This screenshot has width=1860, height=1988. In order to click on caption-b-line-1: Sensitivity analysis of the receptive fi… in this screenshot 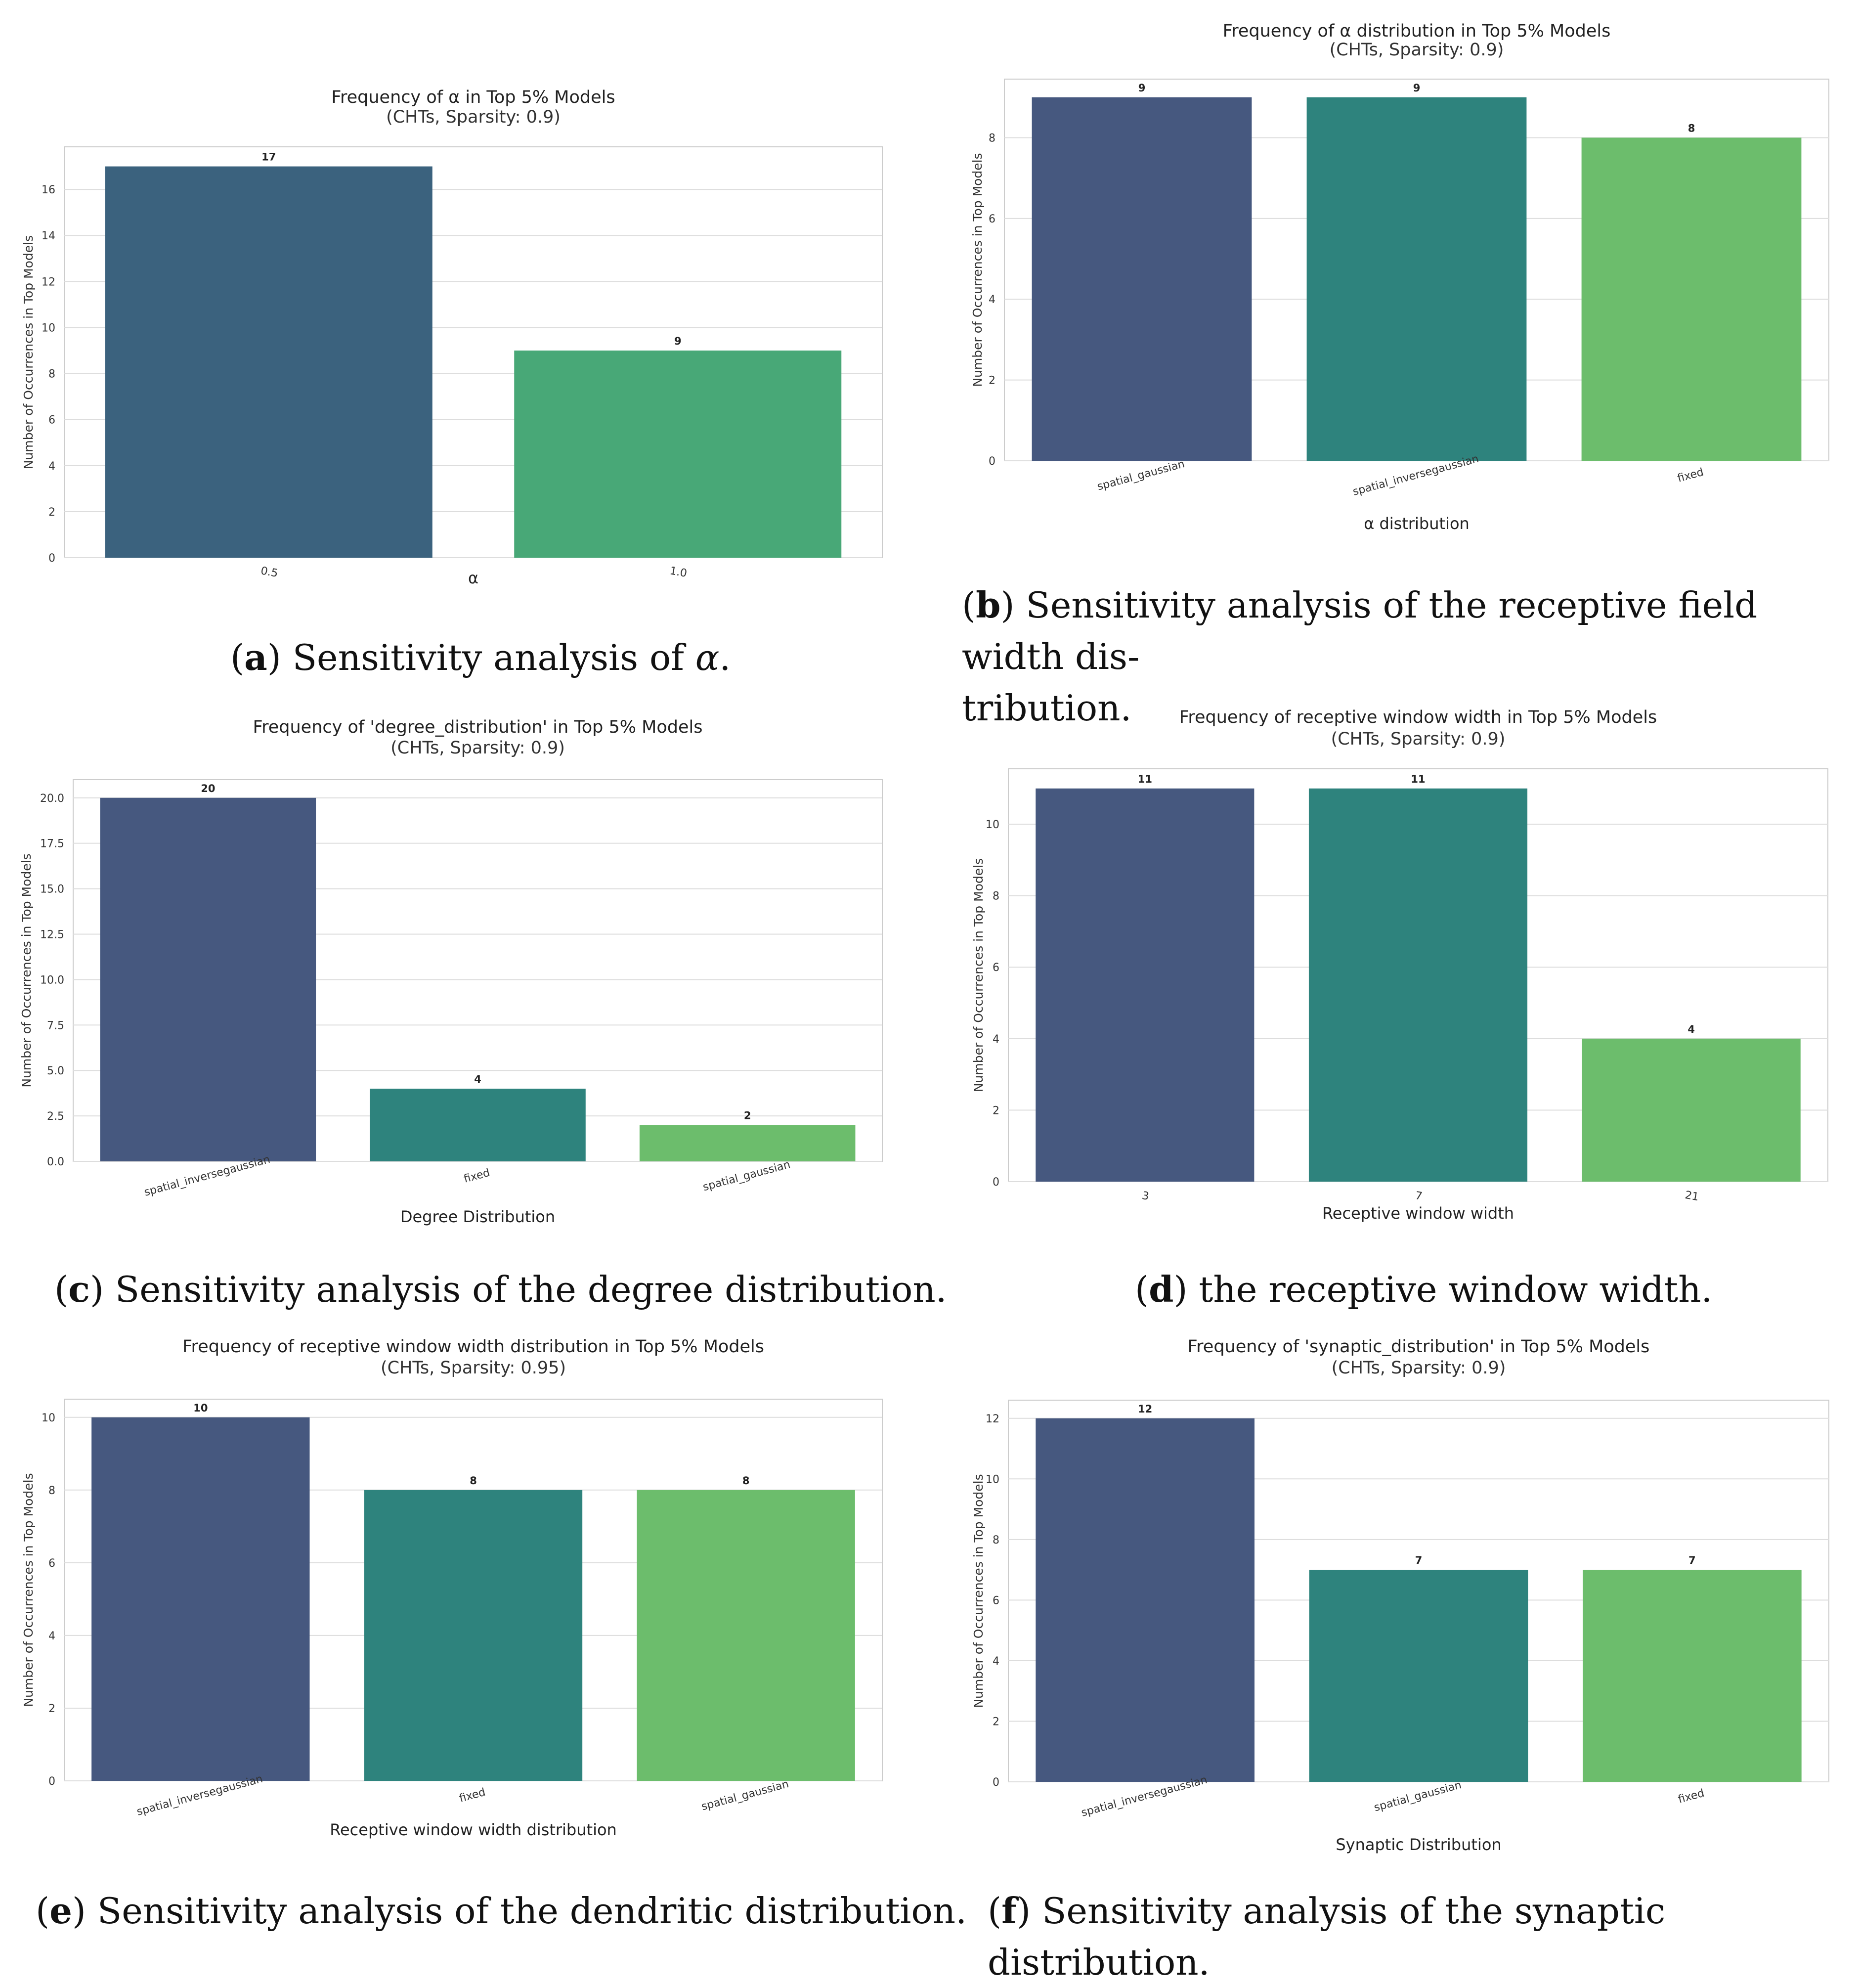, I will do `click(1360, 630)`.